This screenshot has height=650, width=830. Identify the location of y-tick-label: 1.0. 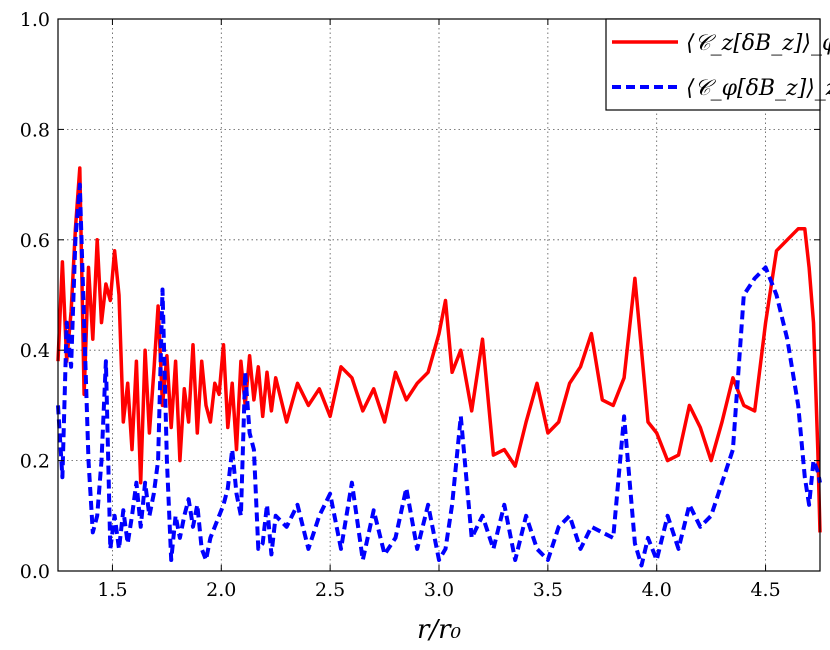
(35, 20).